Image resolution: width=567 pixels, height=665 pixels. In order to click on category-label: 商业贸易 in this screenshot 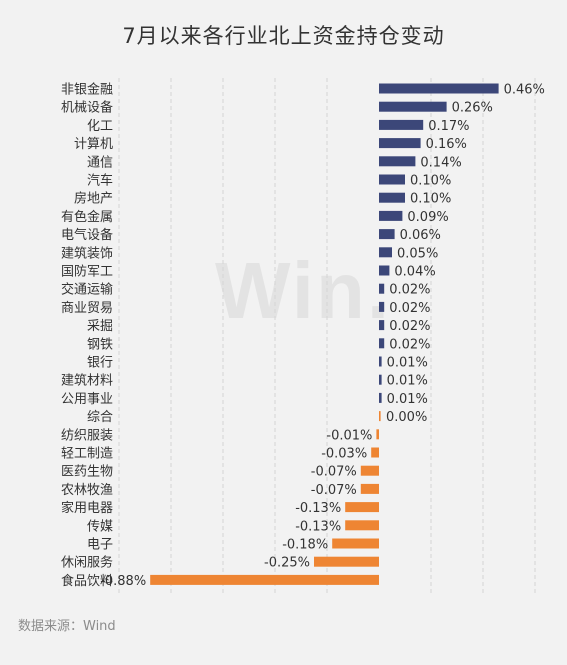, I will do `click(87, 308)`.